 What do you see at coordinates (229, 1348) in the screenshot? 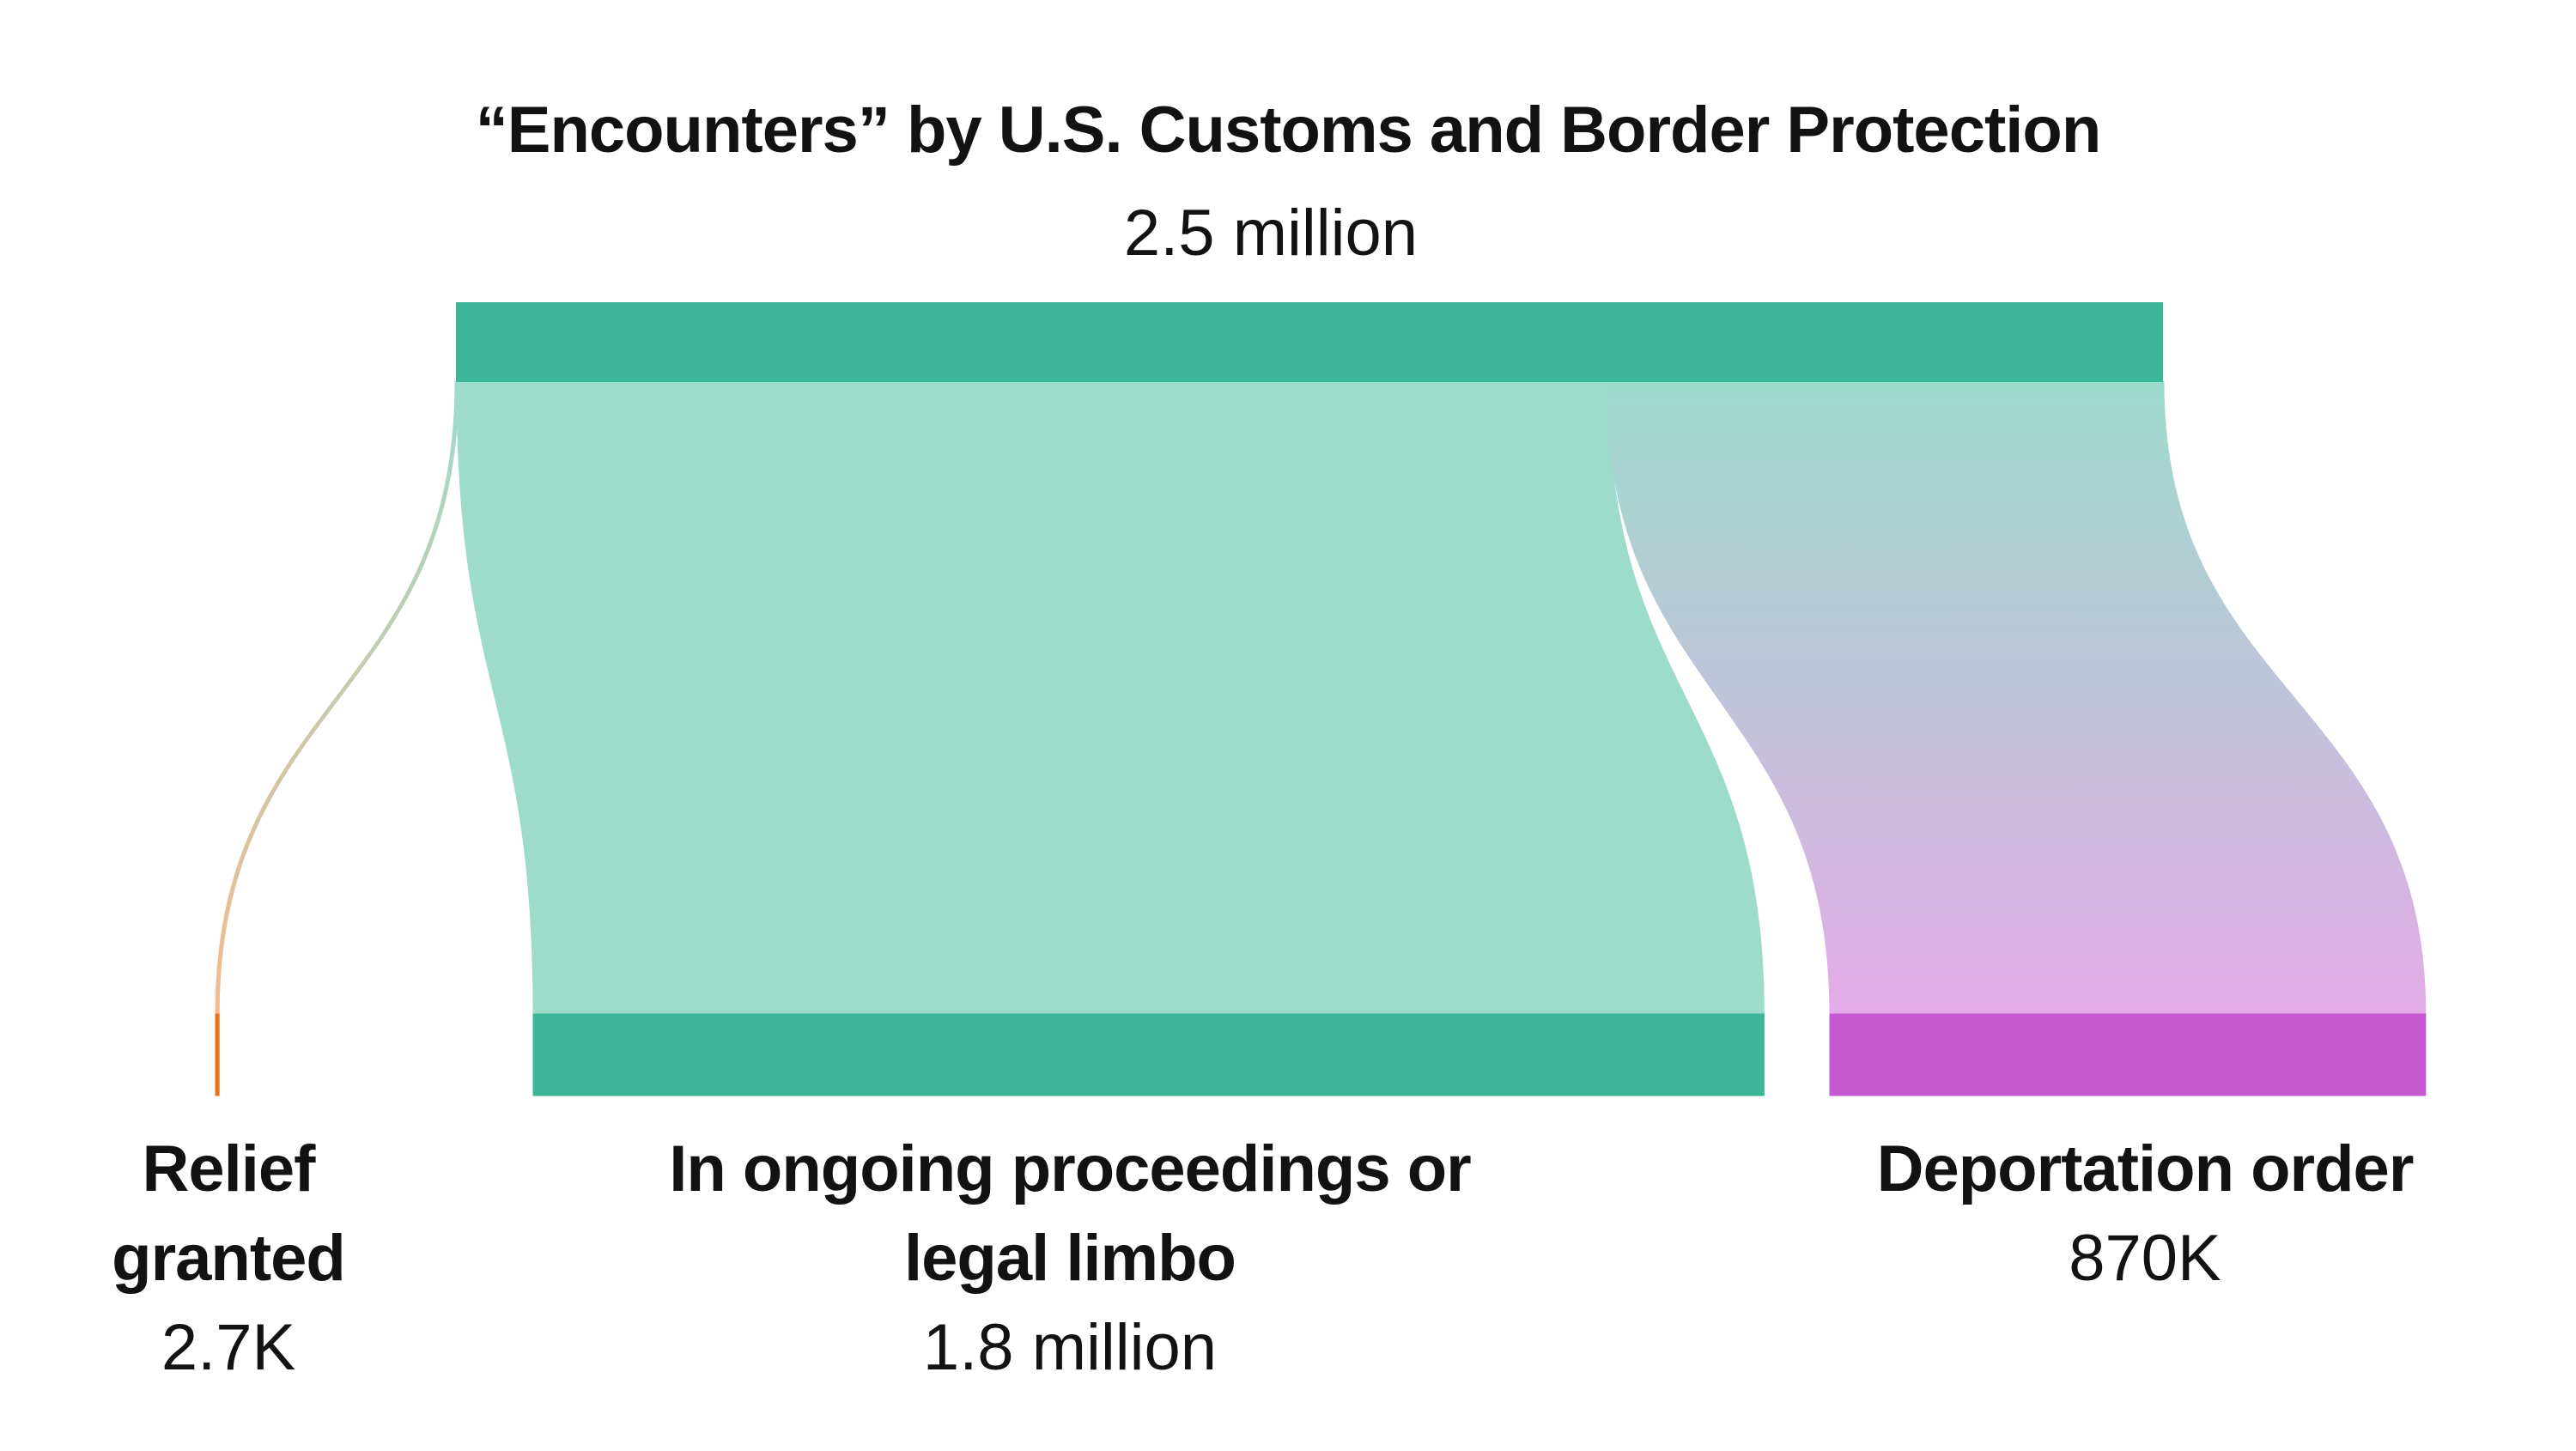
I see `target-value: 2.7K` at bounding box center [229, 1348].